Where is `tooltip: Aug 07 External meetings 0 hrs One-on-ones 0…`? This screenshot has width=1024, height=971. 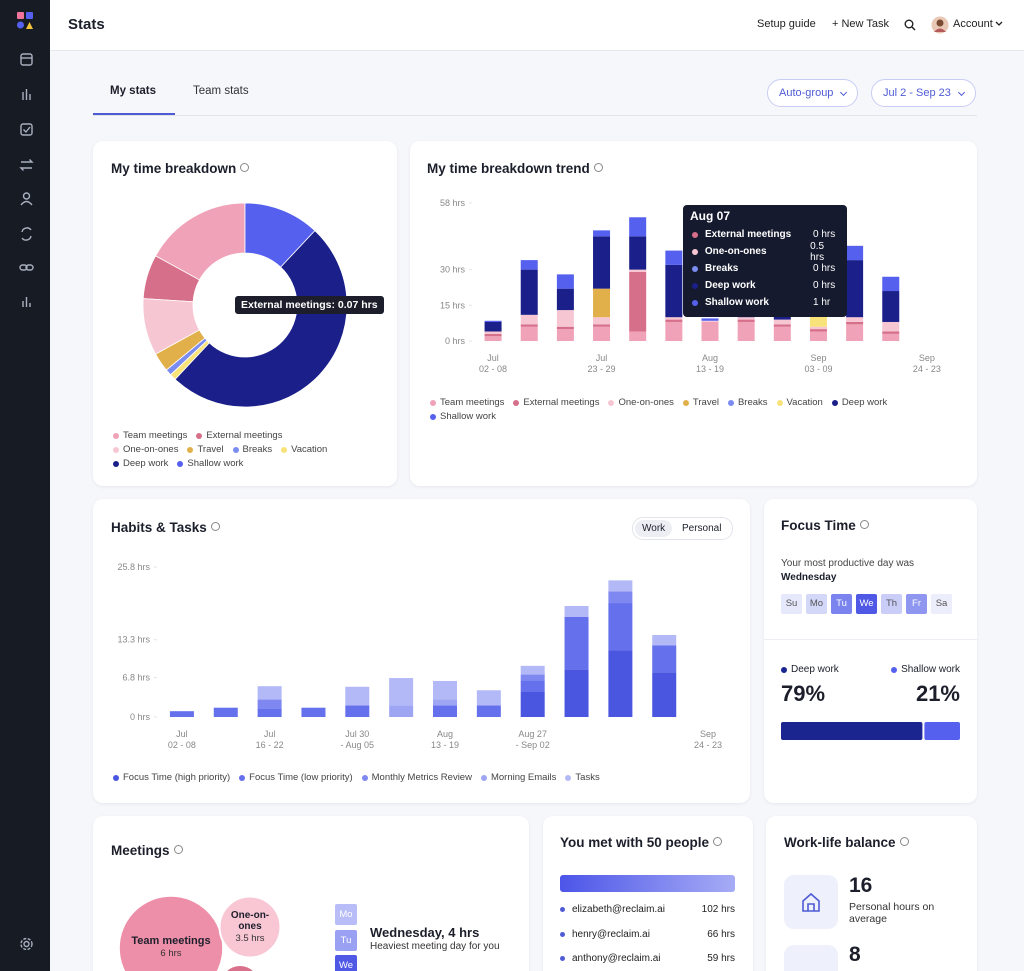 tooltip: Aug 07 External meetings 0 hrs One-on-ones 0… is located at coordinates (765, 261).